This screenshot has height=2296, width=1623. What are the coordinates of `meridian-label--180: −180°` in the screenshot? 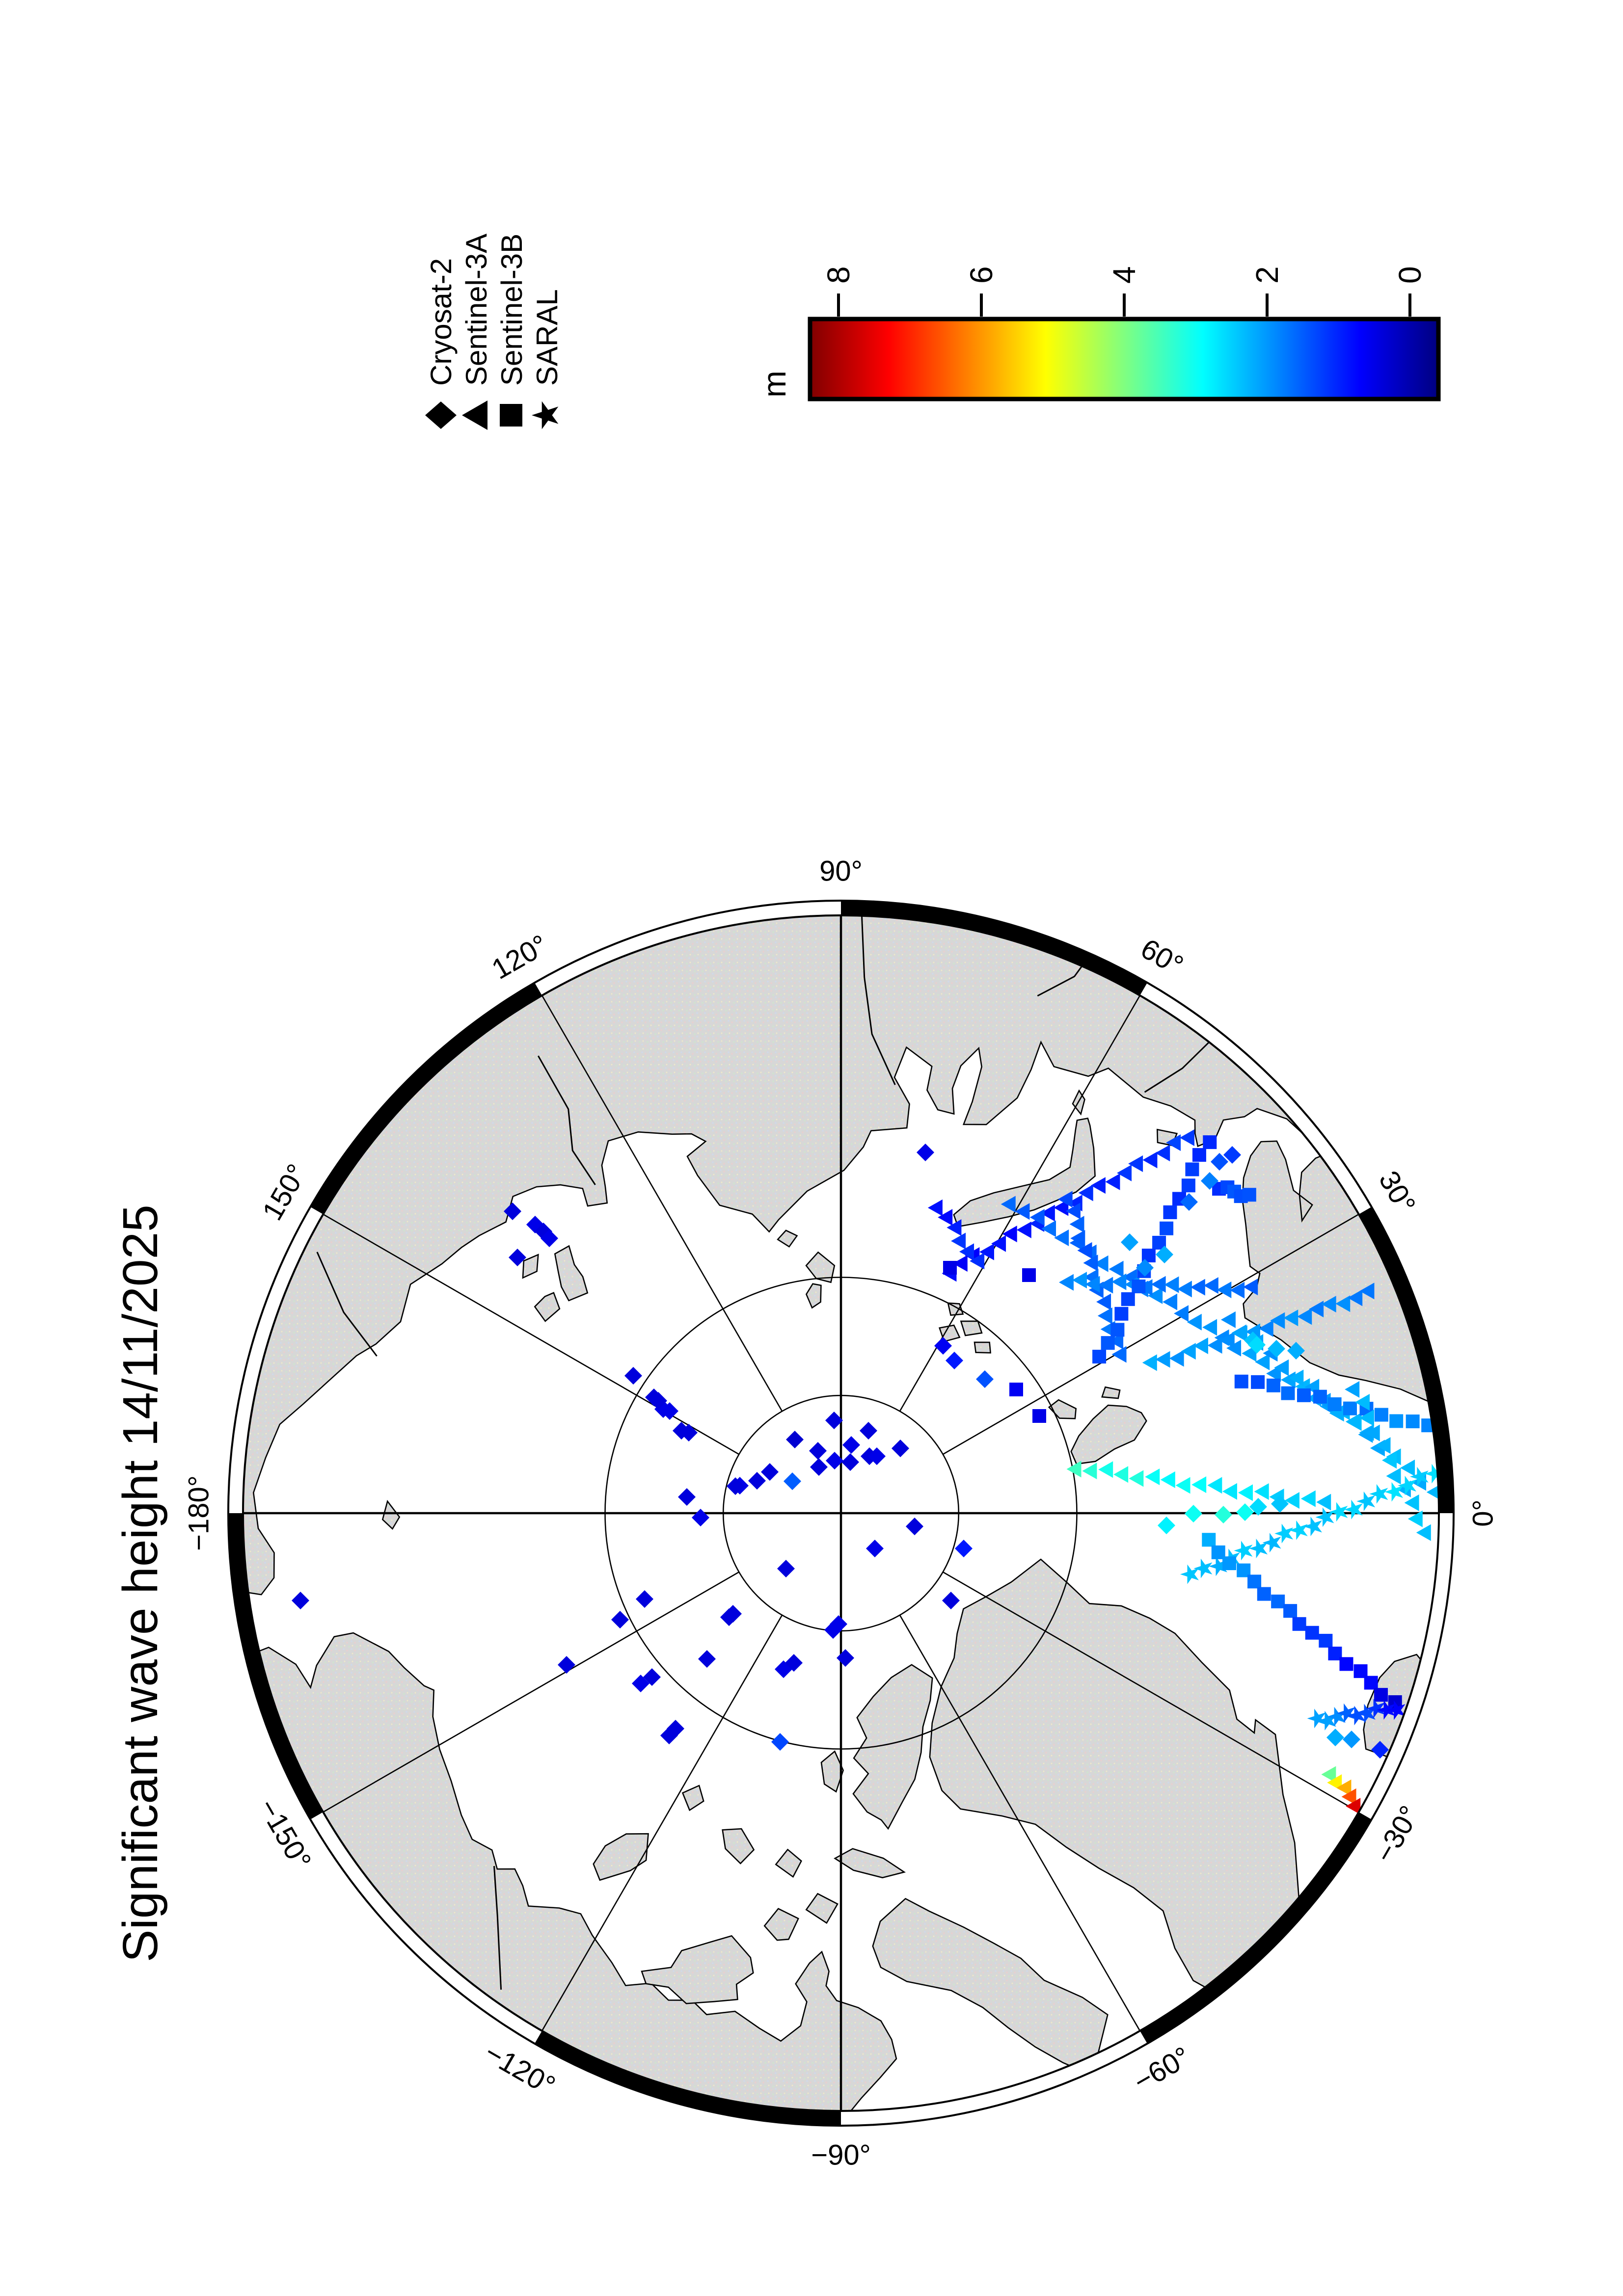 It's located at (199, 1513).